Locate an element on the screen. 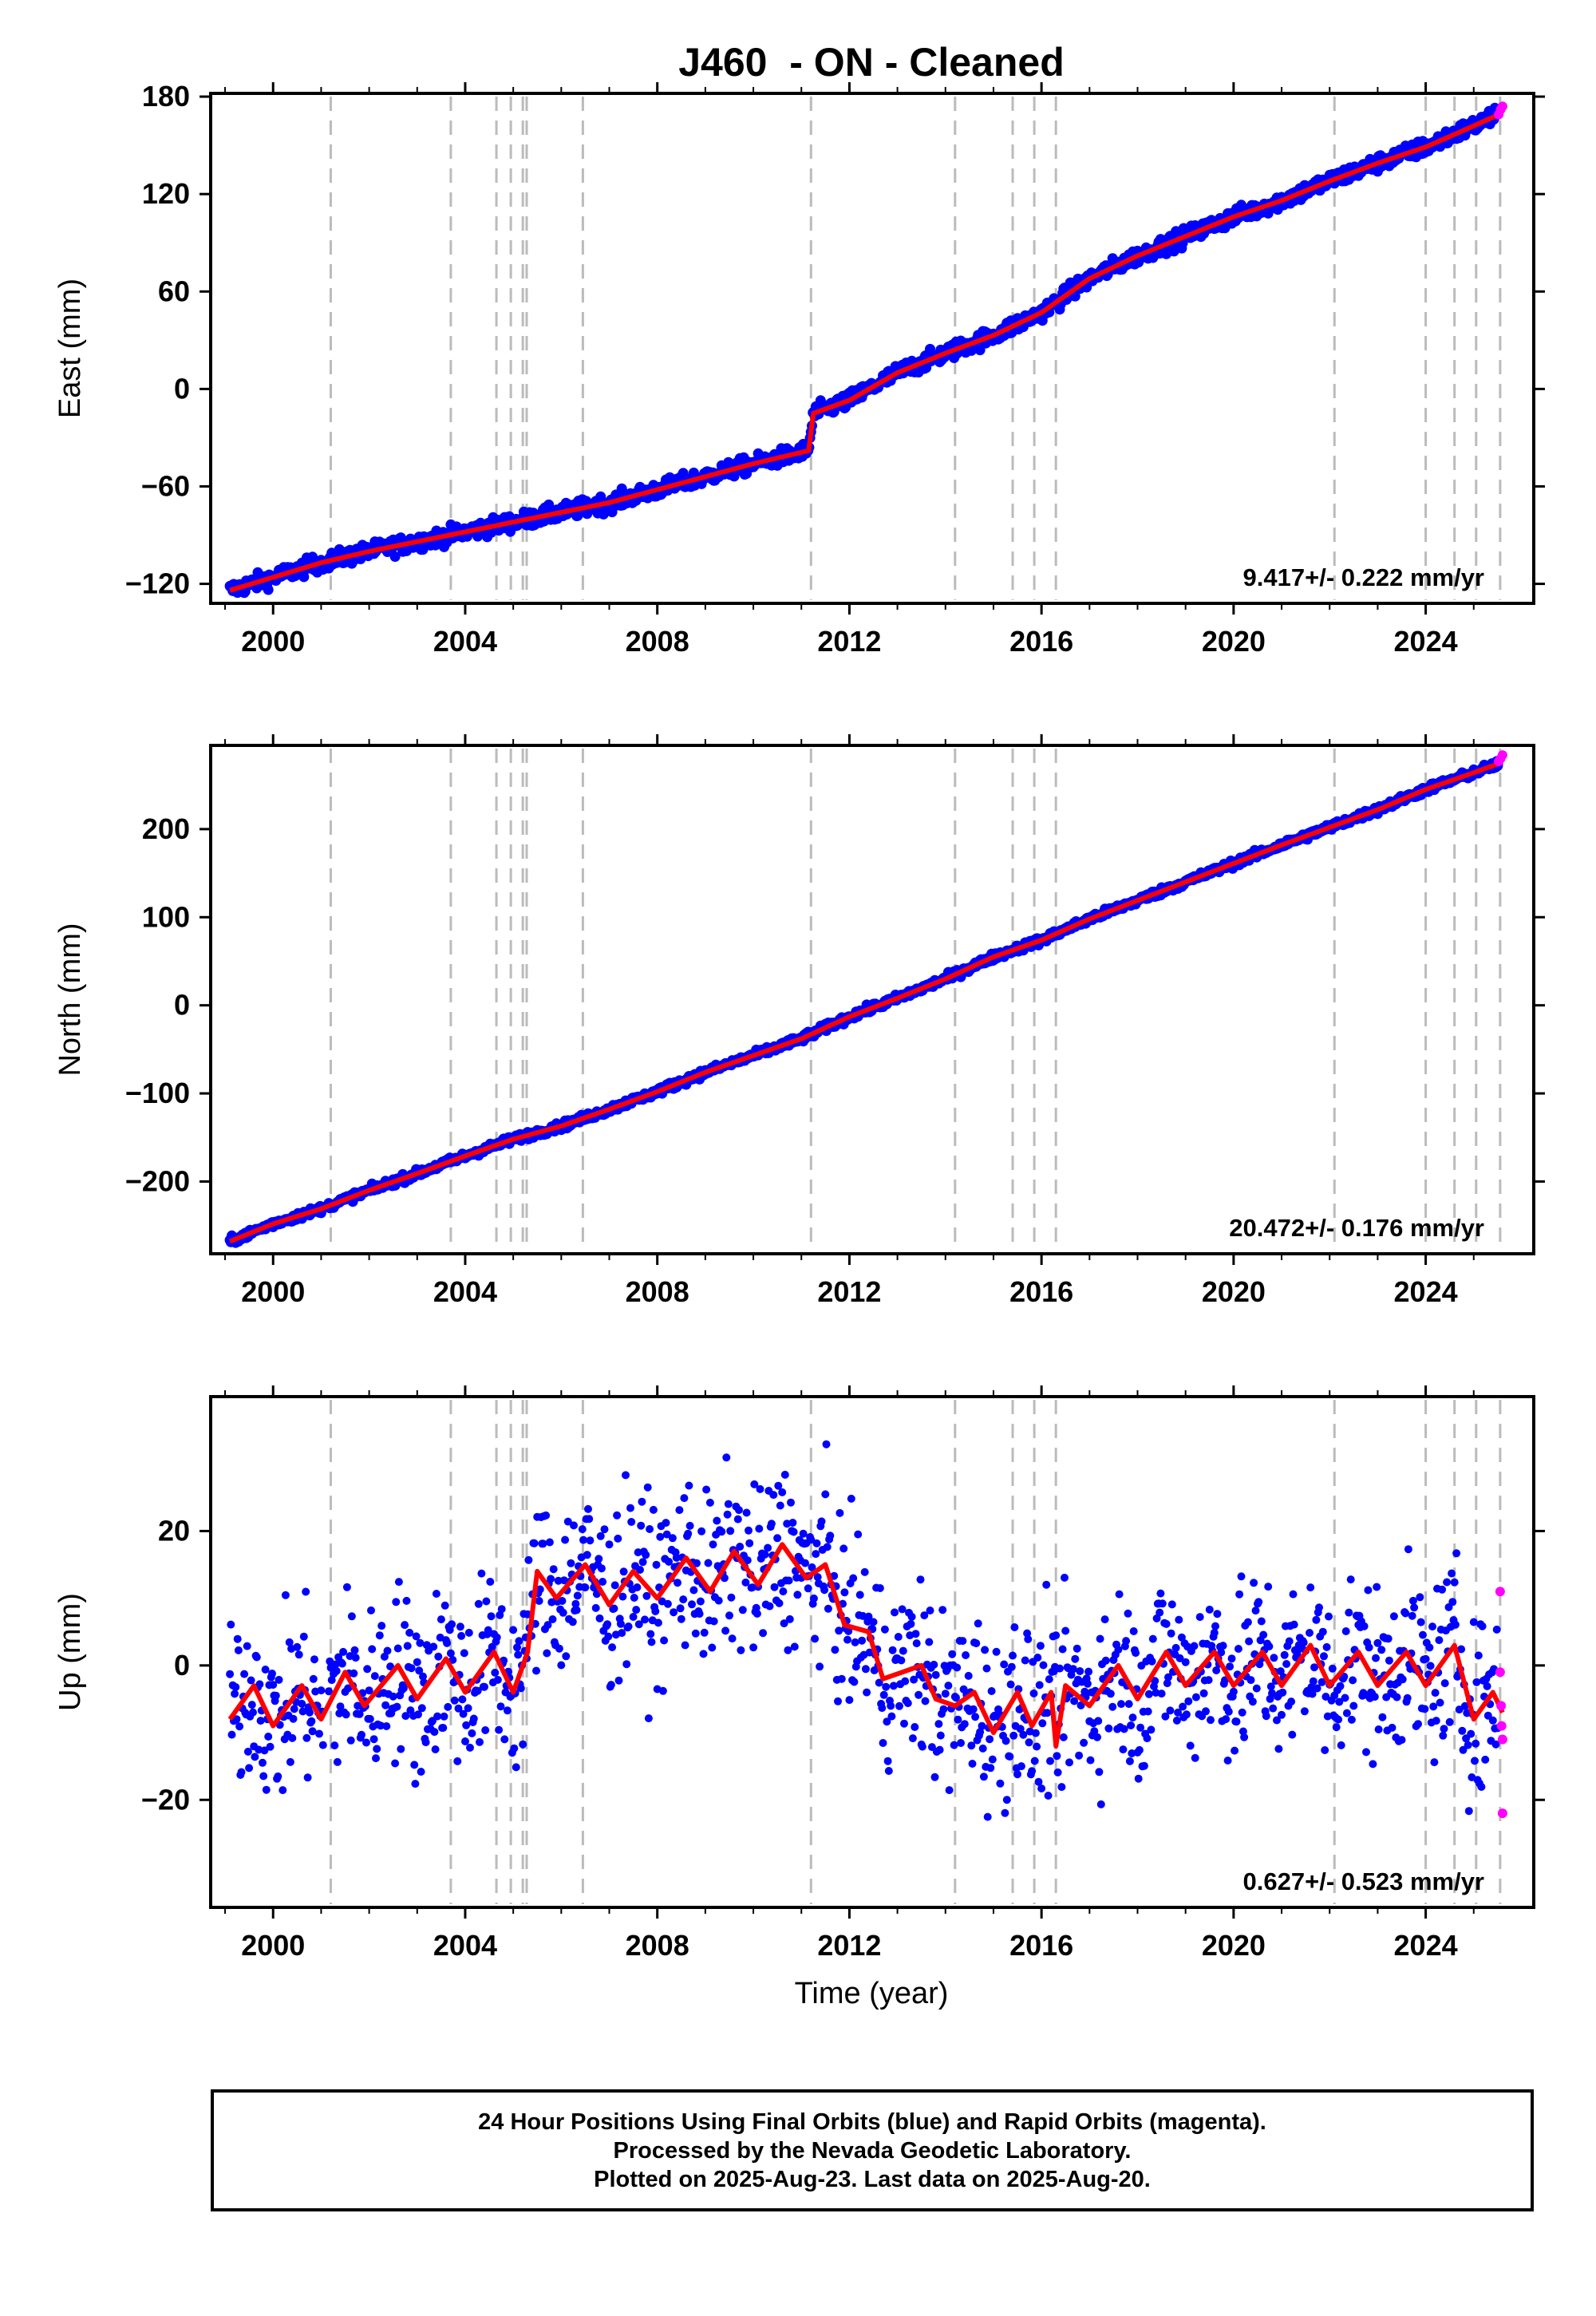 Image resolution: width=1596 pixels, height=2316 pixels. y-tick-label: −60 is located at coordinates (165, 486).